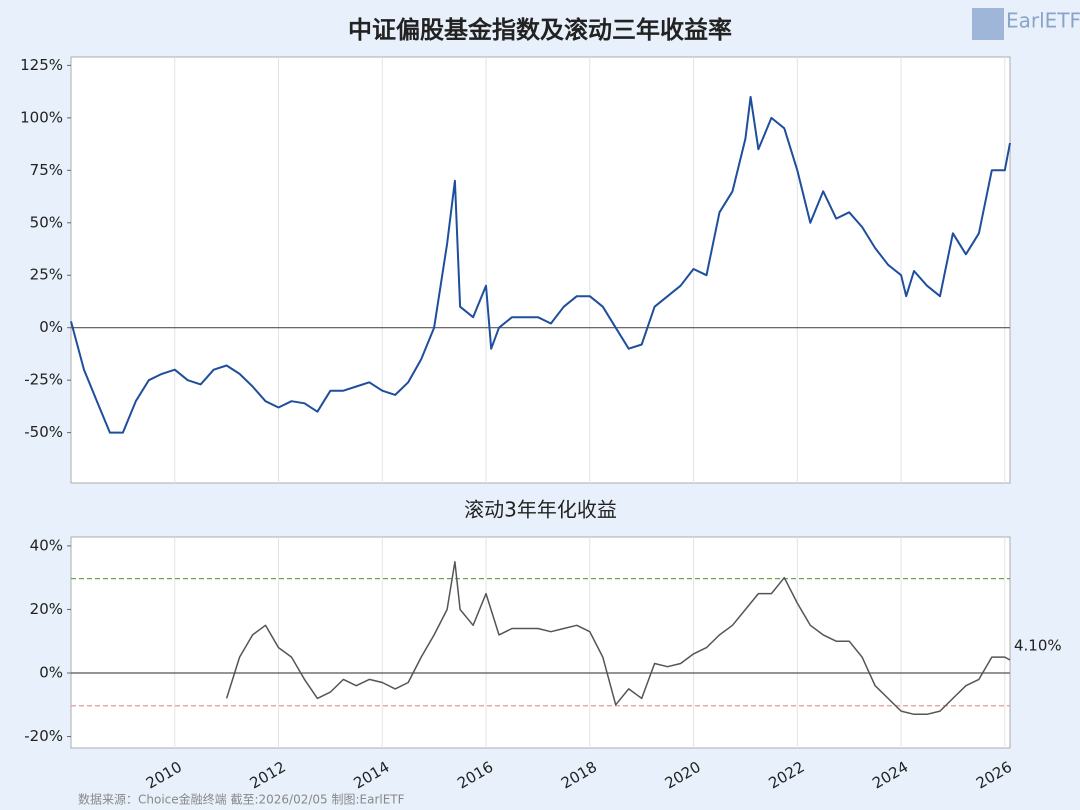  Describe the element at coordinates (164, 775) in the screenshot. I see `x-tick-label: 2010` at that location.